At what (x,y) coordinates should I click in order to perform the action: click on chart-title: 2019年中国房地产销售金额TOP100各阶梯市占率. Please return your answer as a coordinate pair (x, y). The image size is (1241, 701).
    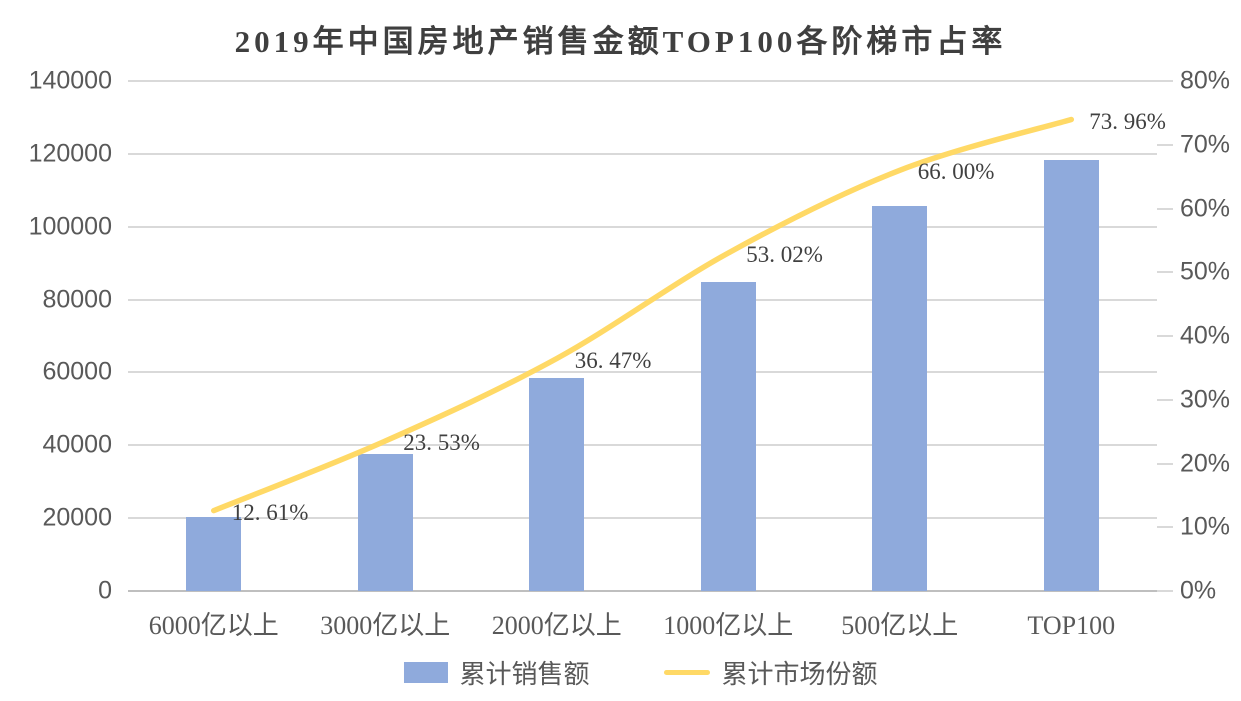
    Looking at the image, I should click on (620, 41).